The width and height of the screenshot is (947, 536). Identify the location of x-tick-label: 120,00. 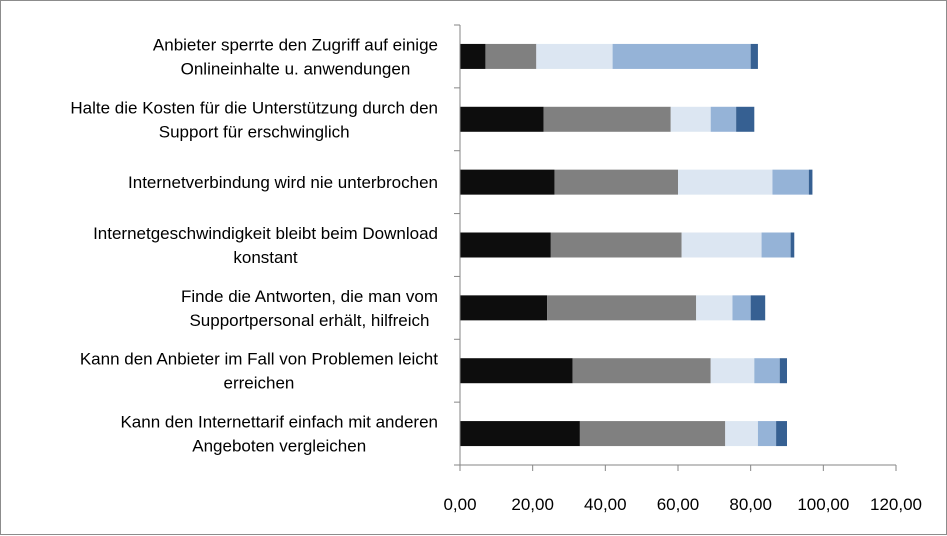
(896, 504).